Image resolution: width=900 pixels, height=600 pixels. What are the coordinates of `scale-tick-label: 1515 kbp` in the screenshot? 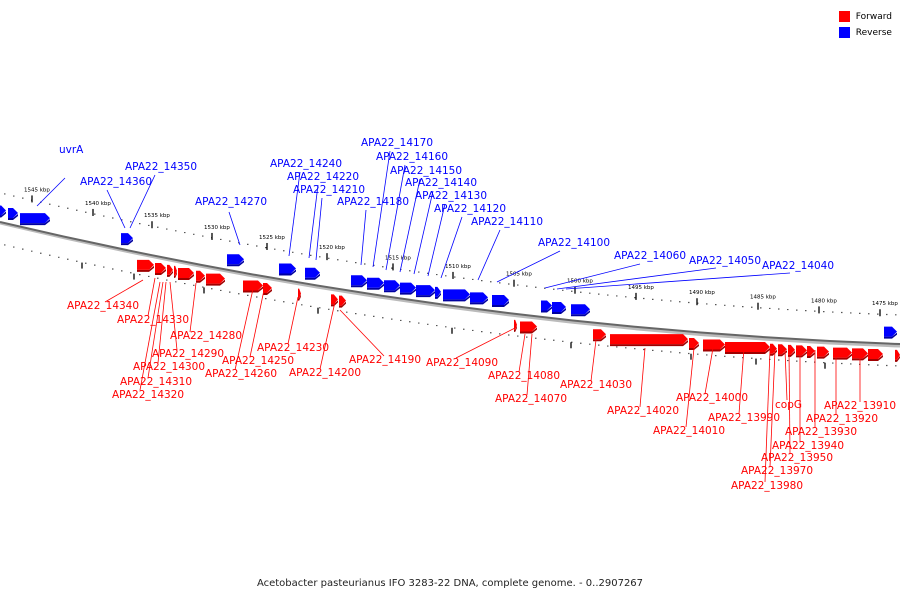 It's located at (398, 258).